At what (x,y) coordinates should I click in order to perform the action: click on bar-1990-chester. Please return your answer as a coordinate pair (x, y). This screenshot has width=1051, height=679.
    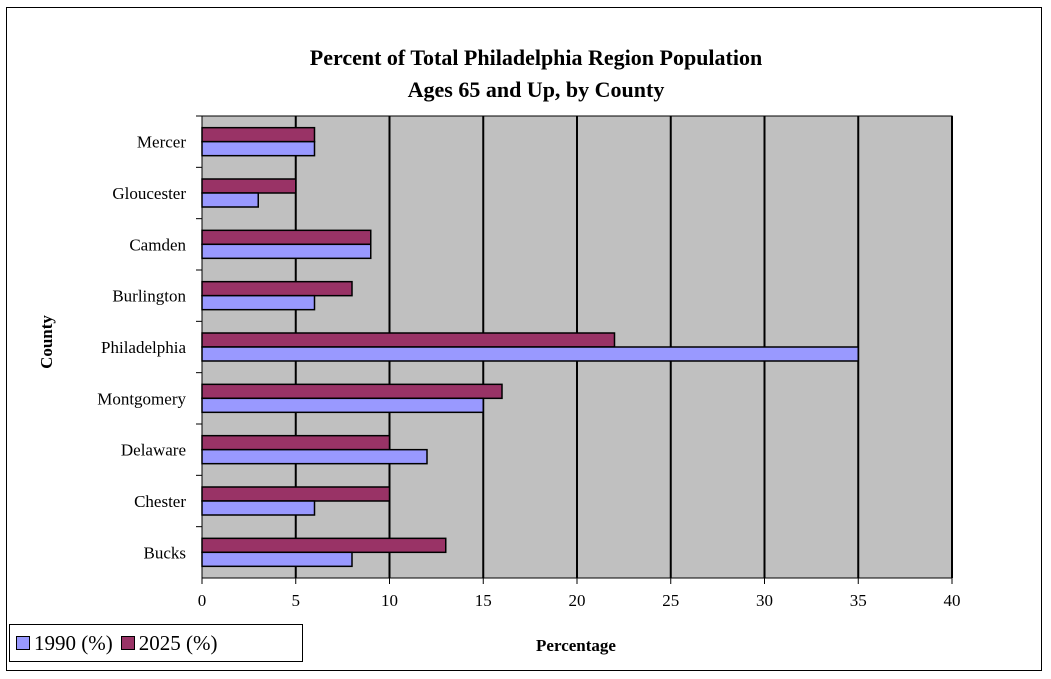
    Looking at the image, I should click on (258, 508).